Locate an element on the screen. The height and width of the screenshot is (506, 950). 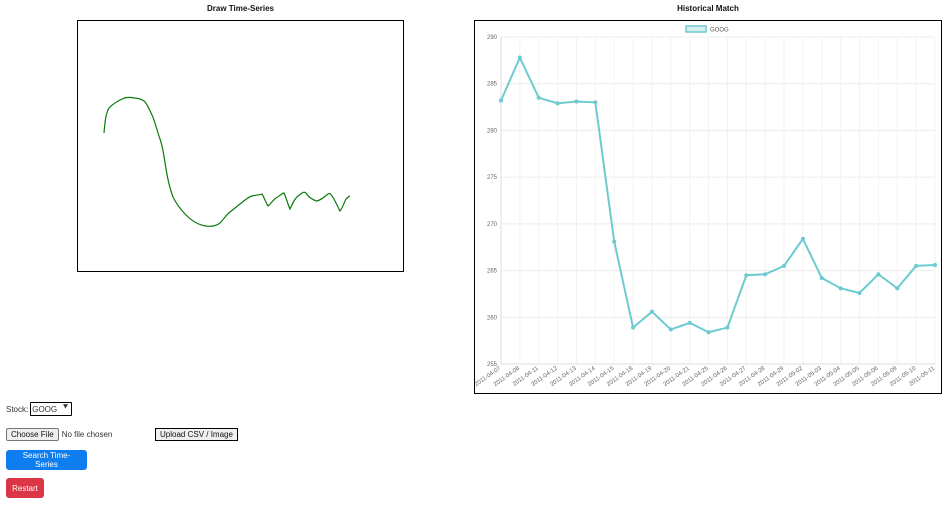
upload-button: Upload CSV / Image is located at coordinates (196, 434).